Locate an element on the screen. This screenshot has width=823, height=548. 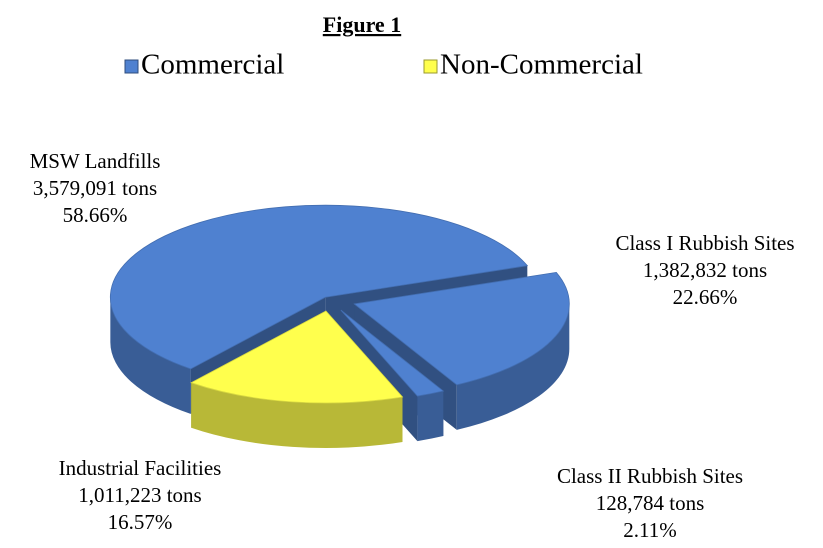
legend-label: Commercial is located at coordinates (212, 65).